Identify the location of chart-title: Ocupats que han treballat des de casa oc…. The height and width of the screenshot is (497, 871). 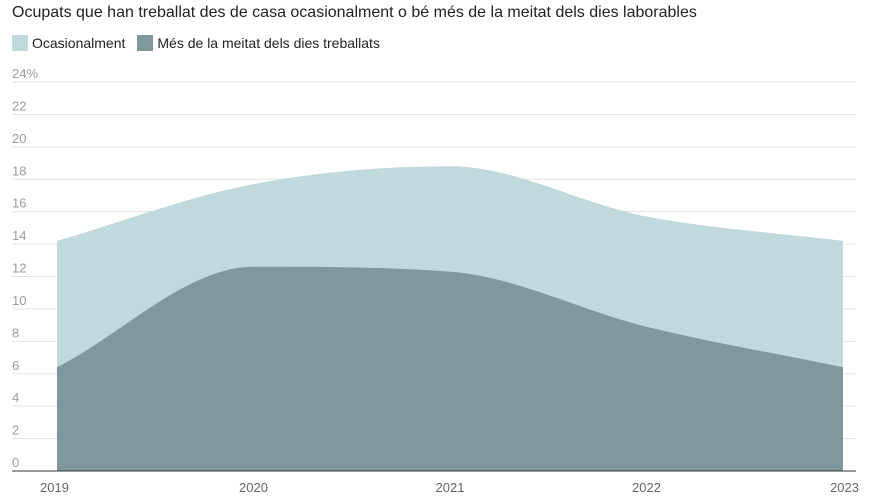
(354, 12).